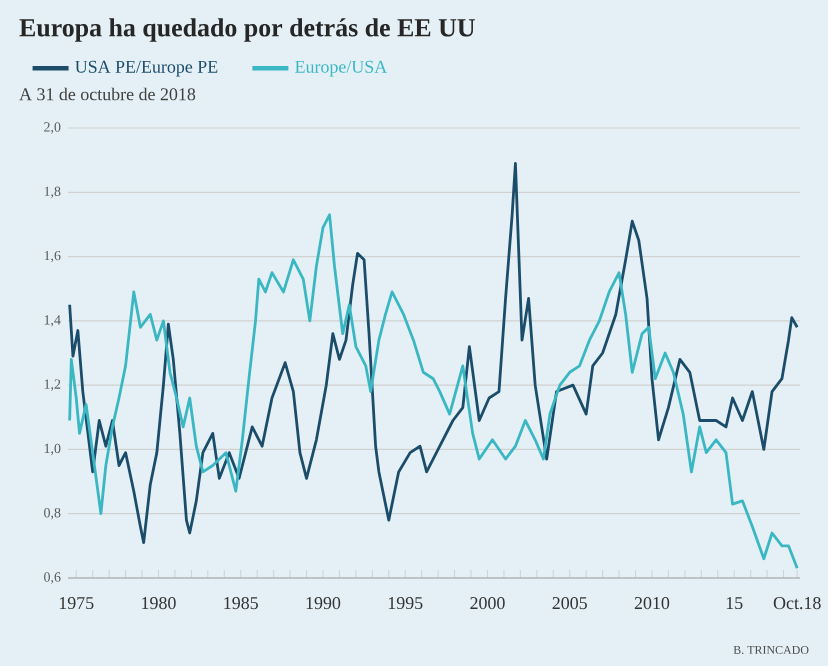  I want to click on x-tick-label: 1975, so click(76, 603).